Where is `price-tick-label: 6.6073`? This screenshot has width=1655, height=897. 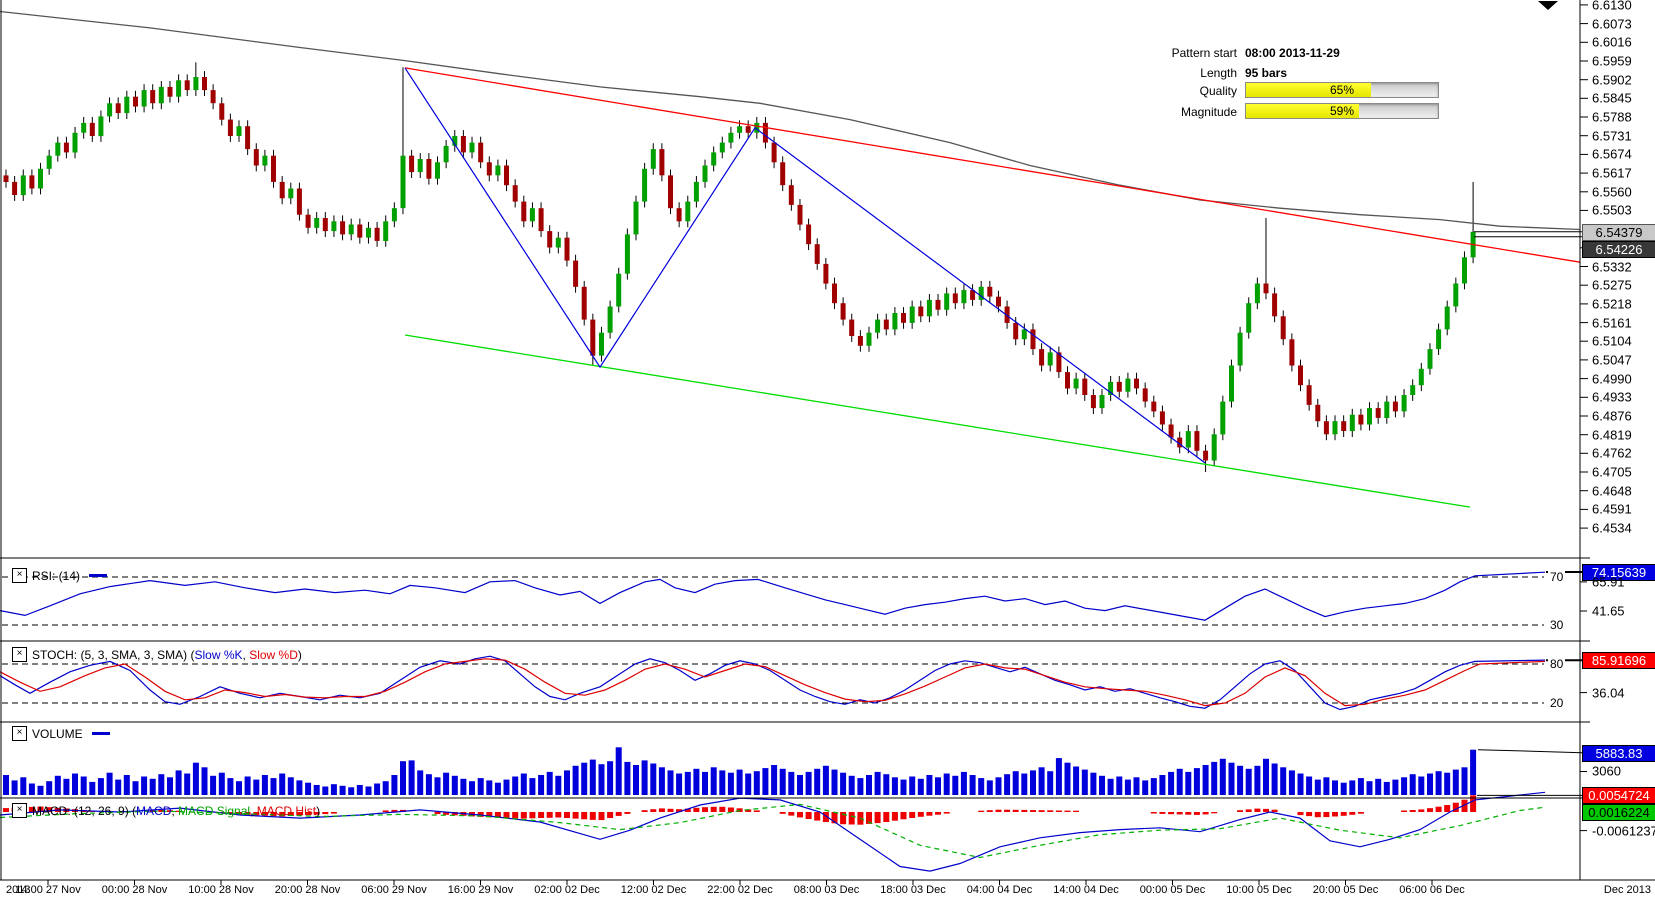
price-tick-label: 6.6073 is located at coordinates (1612, 24).